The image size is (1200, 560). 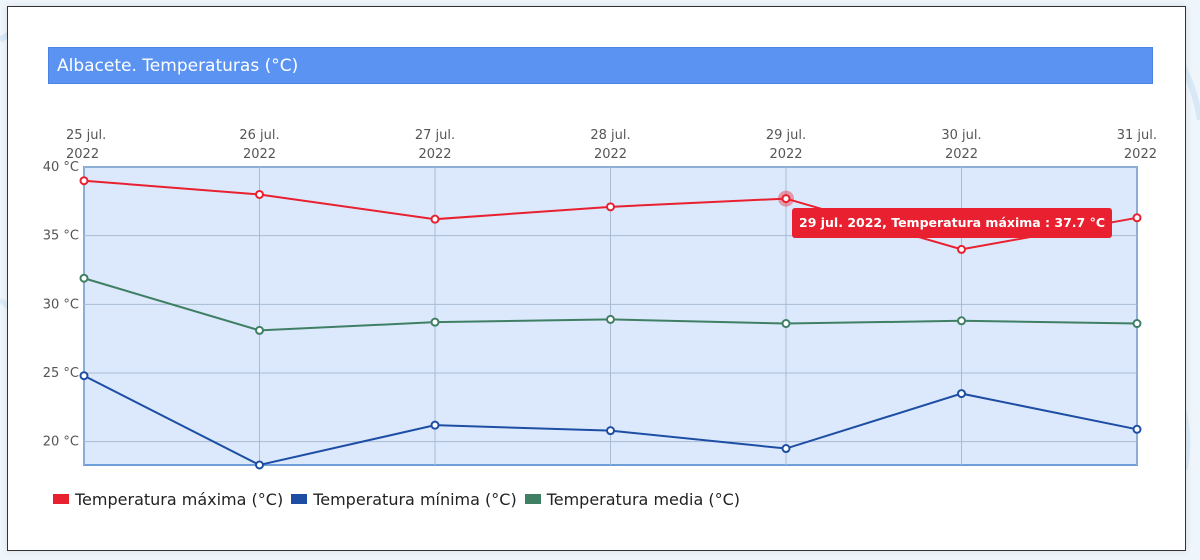 What do you see at coordinates (1137, 135) in the screenshot?
I see `x-tick-label: 31 jul.` at bounding box center [1137, 135].